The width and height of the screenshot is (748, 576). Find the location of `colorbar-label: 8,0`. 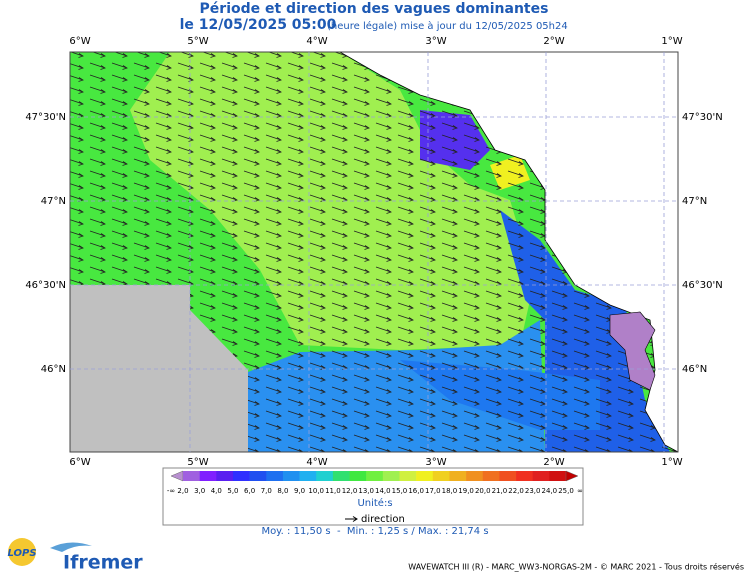

colorbar-label: 8,0 is located at coordinates (282, 491).